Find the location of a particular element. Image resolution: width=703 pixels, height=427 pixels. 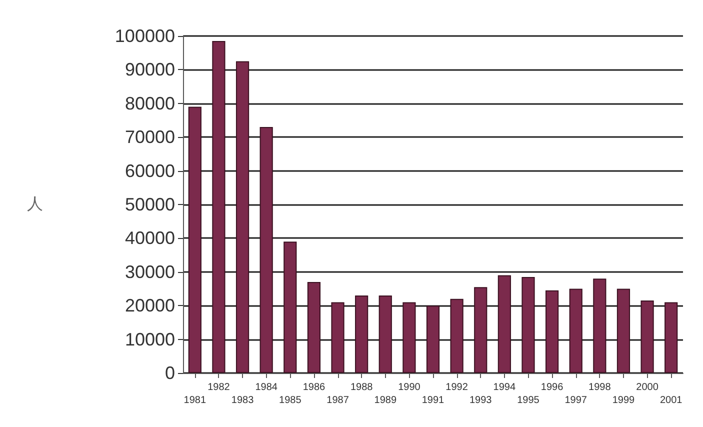

x-tick-label: 1981 is located at coordinates (195, 400).